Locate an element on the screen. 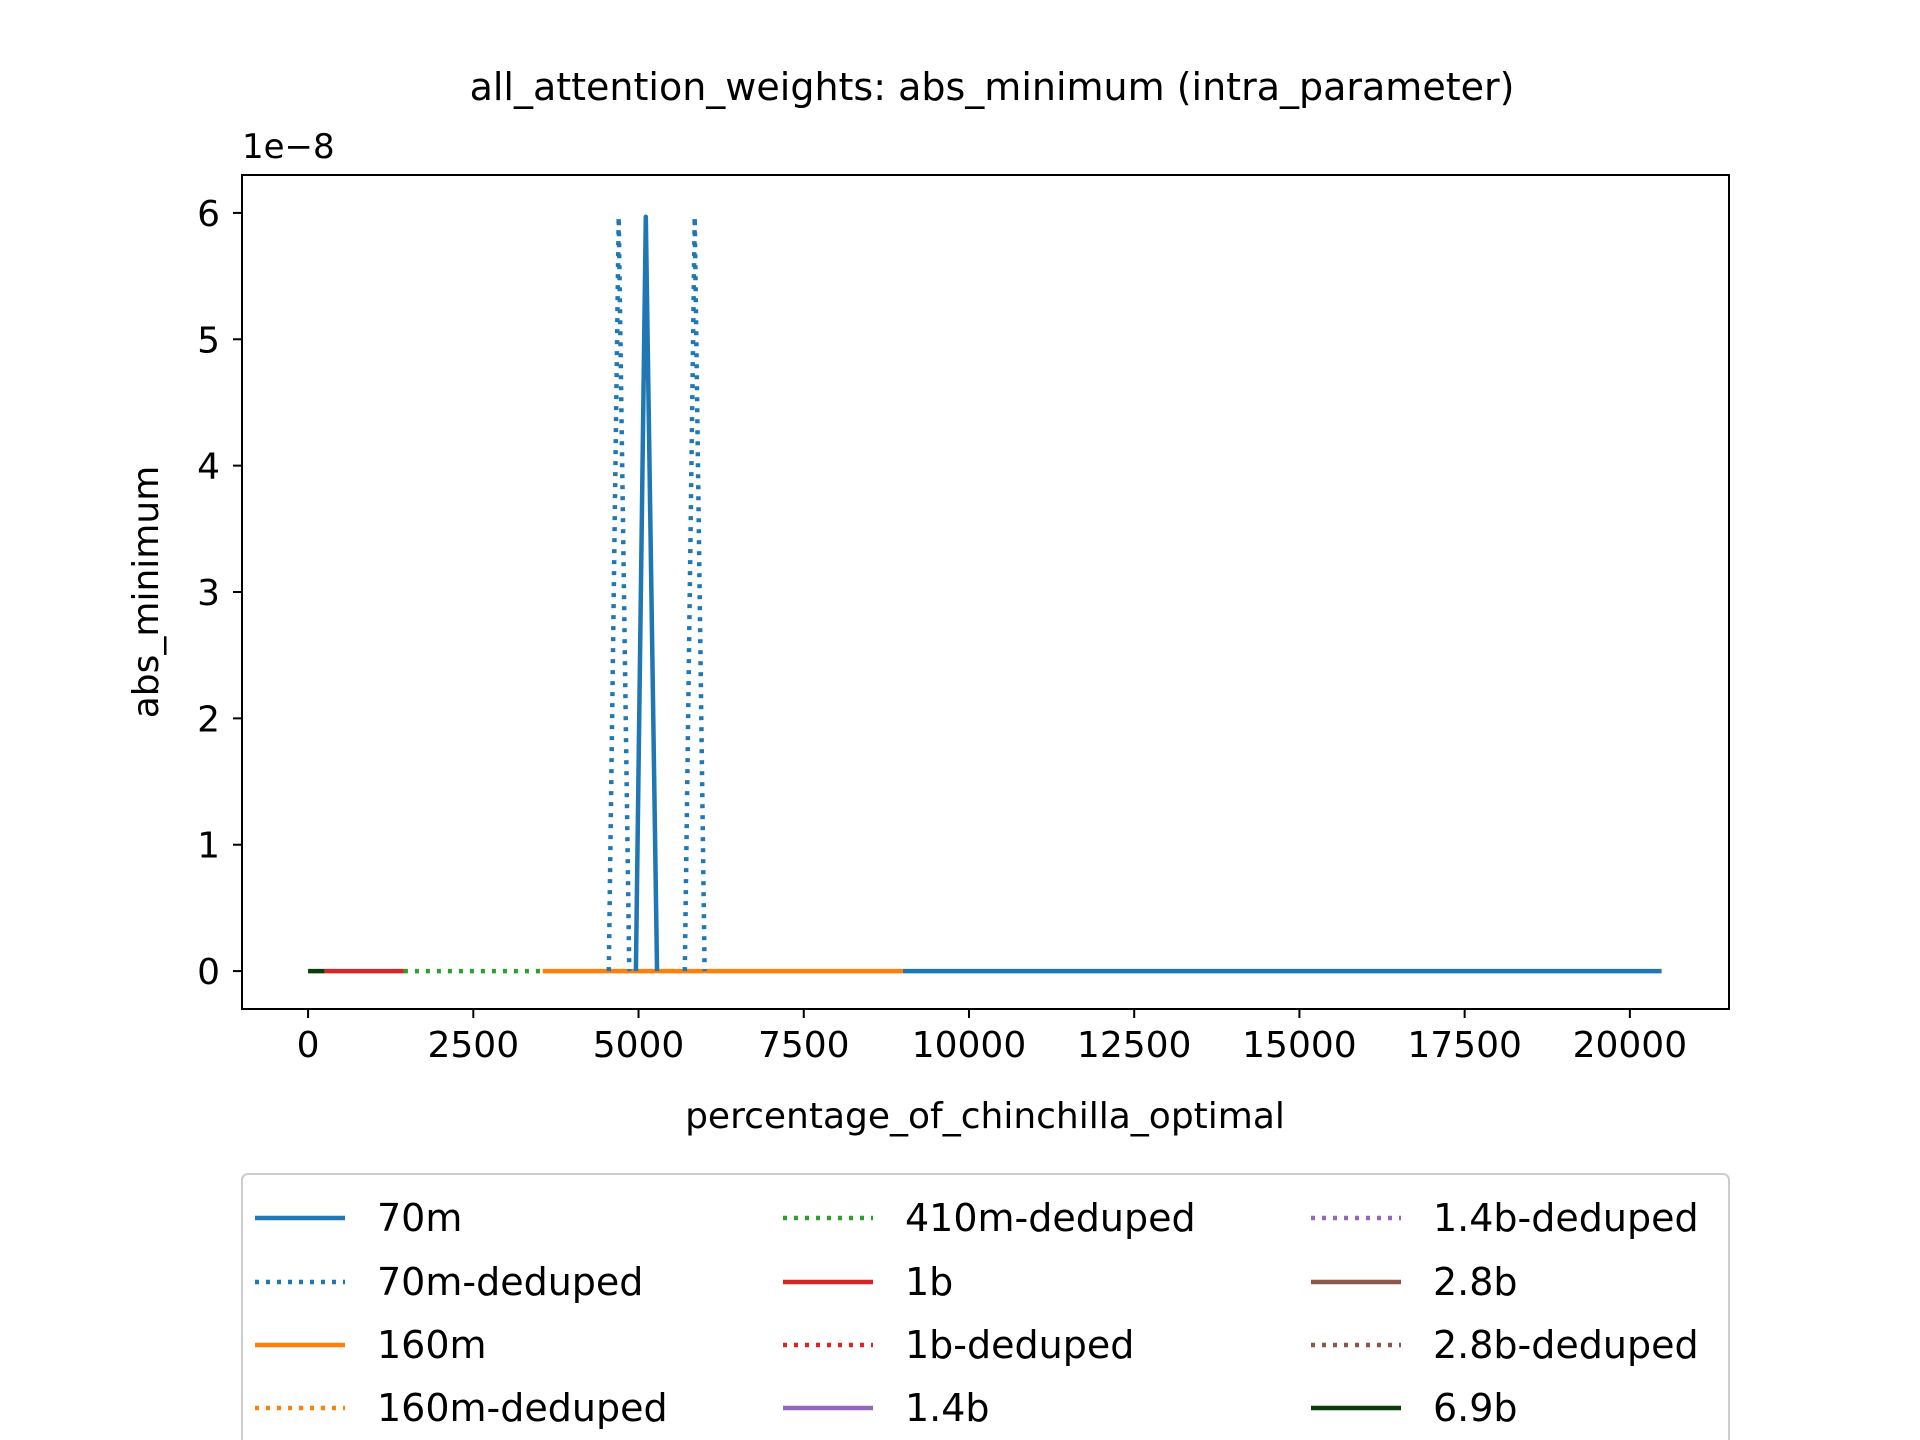  legend-item-1b-deduped: 1b-deduped is located at coordinates (958, 1345).